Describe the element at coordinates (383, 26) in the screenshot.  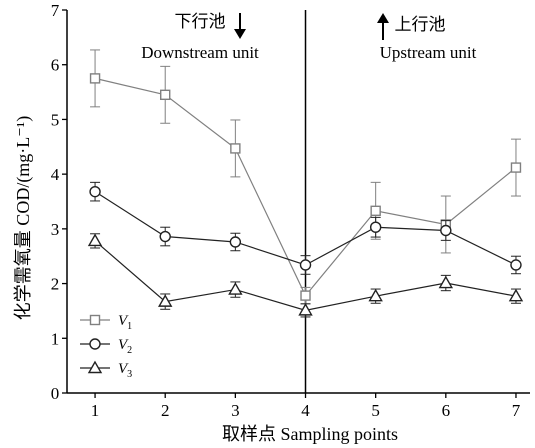
I see `up-arrow-icon` at that location.